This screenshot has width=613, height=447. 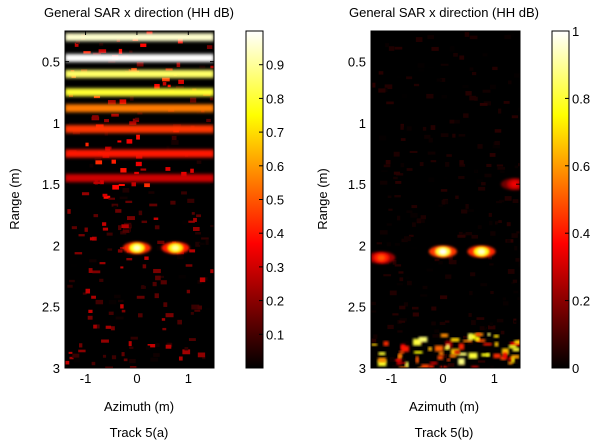 I want to click on panel-b-caption: Track 5(b), so click(x=444, y=432).